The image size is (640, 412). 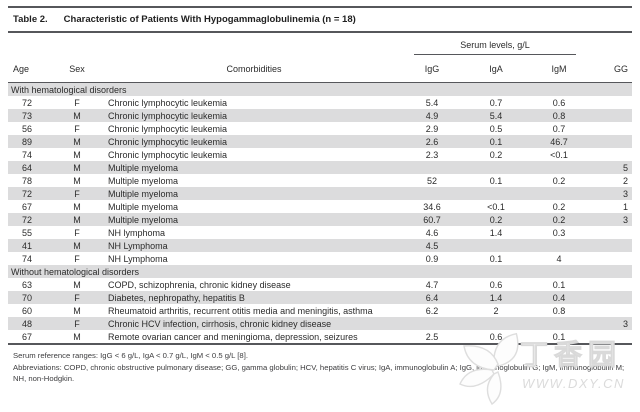 What do you see at coordinates (432, 297) in the screenshot?
I see `cell-igg: 6.4` at bounding box center [432, 297].